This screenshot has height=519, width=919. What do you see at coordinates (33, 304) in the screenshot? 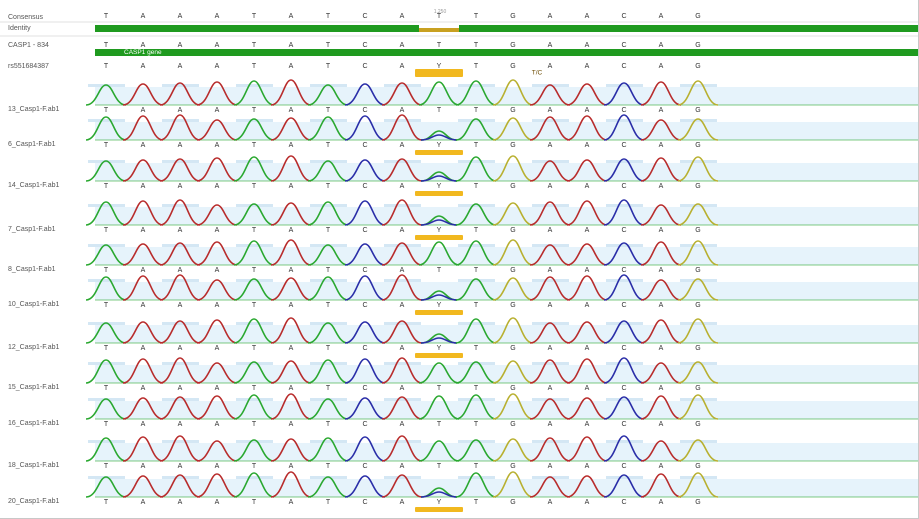
I see `trace-label: 10_Casp1-F.ab1` at bounding box center [33, 304].